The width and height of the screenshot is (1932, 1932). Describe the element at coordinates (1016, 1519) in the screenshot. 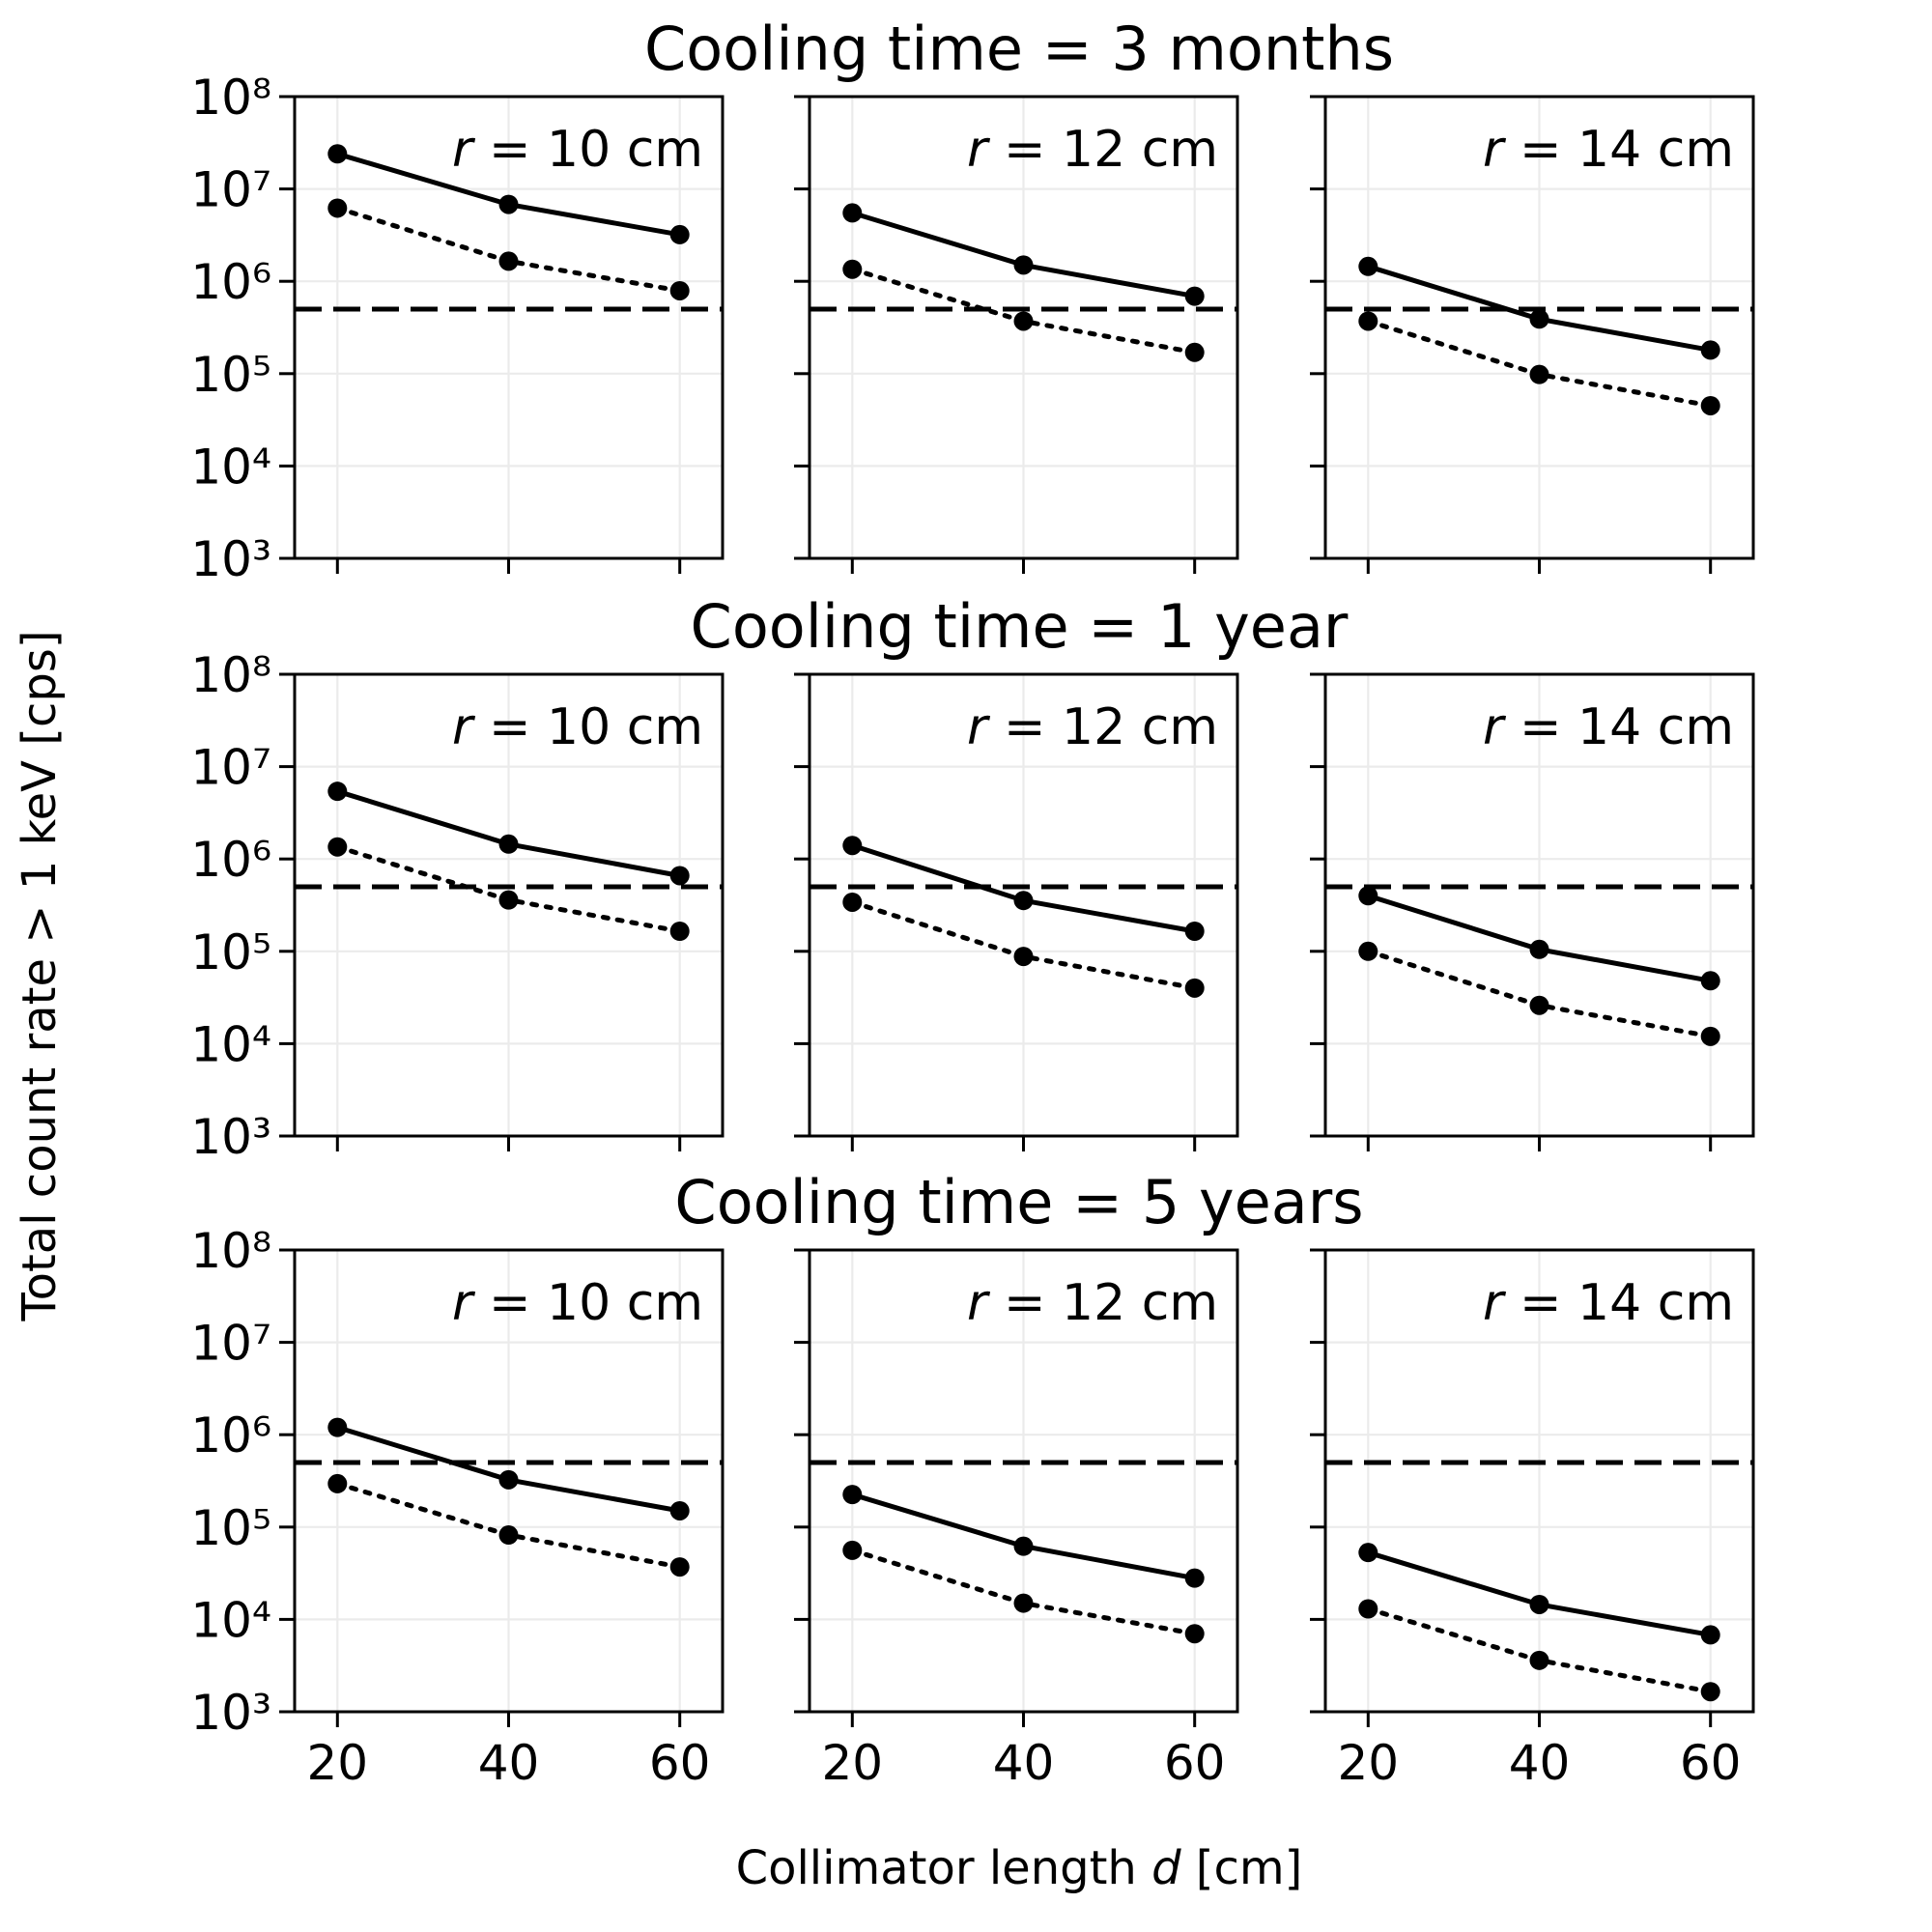

I see `panel: 20 40 60 r = 12 cm` at that location.